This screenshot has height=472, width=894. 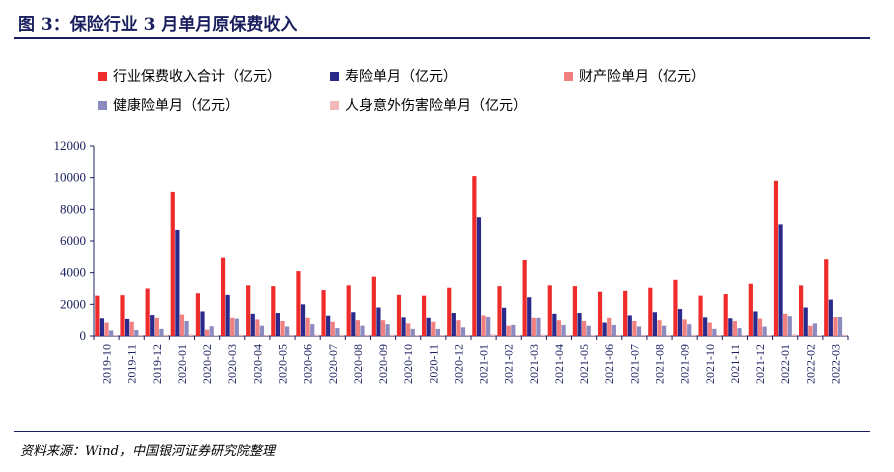 I want to click on figure-title: 图 3：保险行业 3 月单月原保费收入, so click(x=158, y=25).